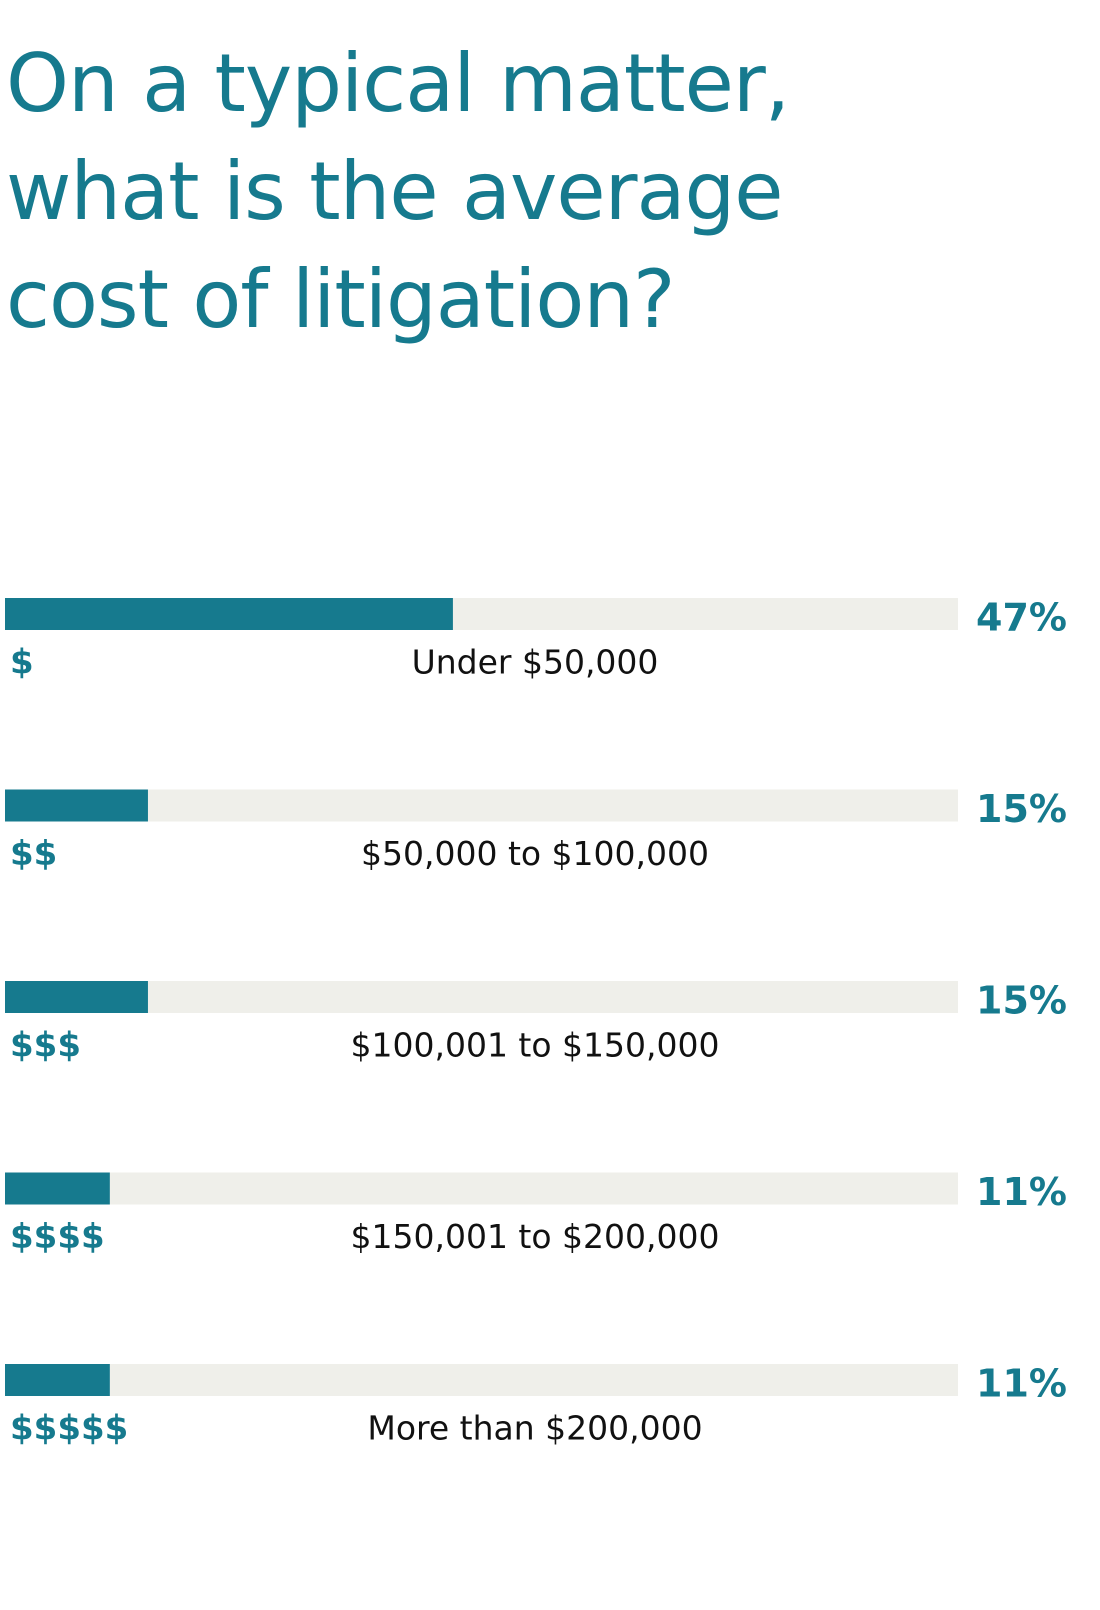  Describe the element at coordinates (535, 853) in the screenshot. I see `category-label: $50,000 to $100,000` at that location.